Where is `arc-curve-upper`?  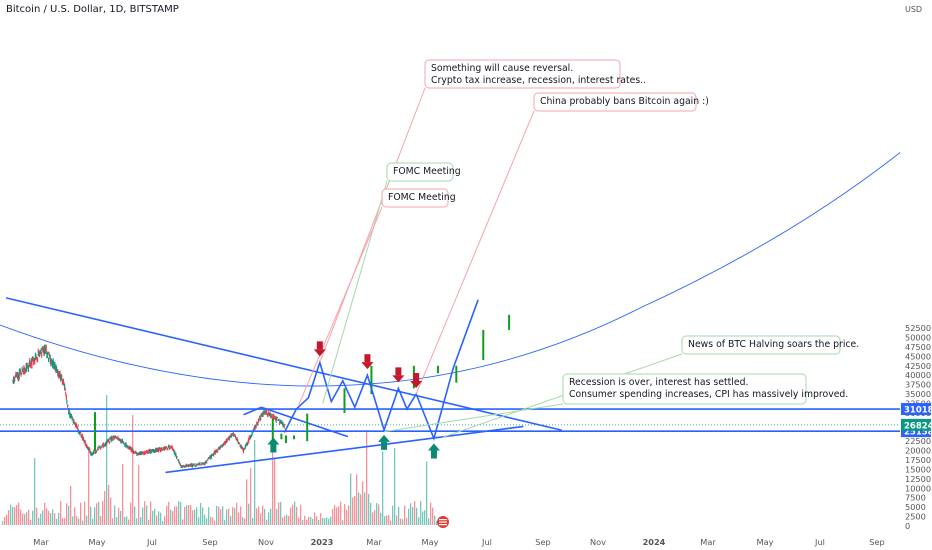 arc-curve-upper is located at coordinates (769, 230).